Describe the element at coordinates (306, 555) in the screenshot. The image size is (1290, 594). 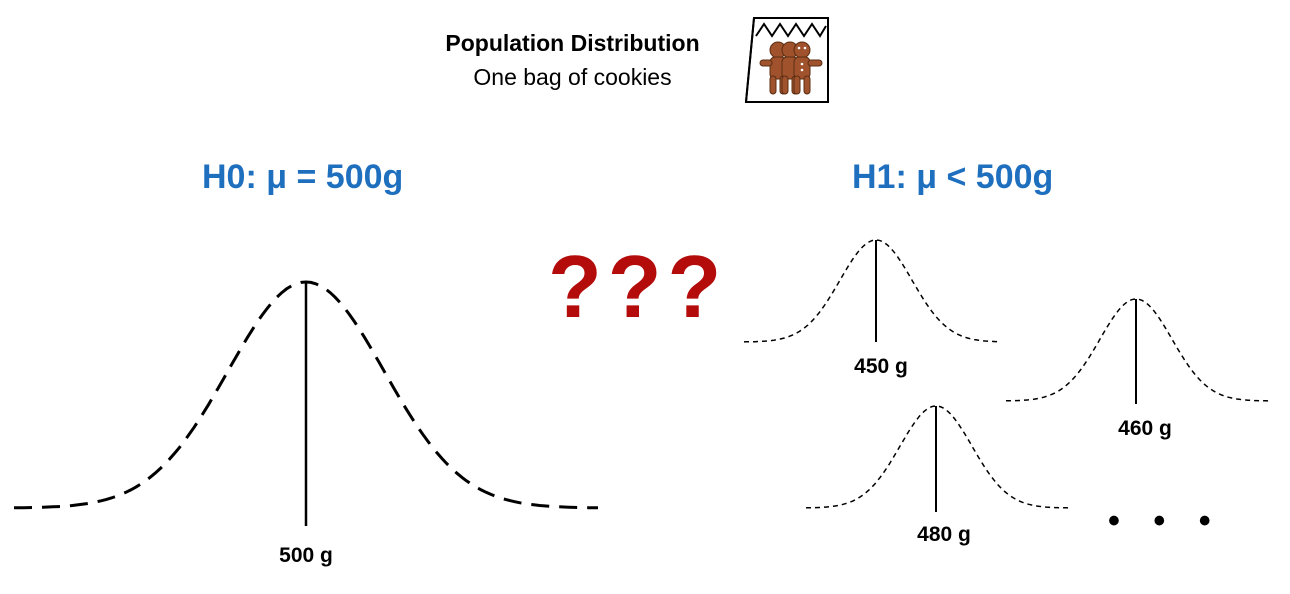
I see `h0-mean-label: 500 g` at that location.